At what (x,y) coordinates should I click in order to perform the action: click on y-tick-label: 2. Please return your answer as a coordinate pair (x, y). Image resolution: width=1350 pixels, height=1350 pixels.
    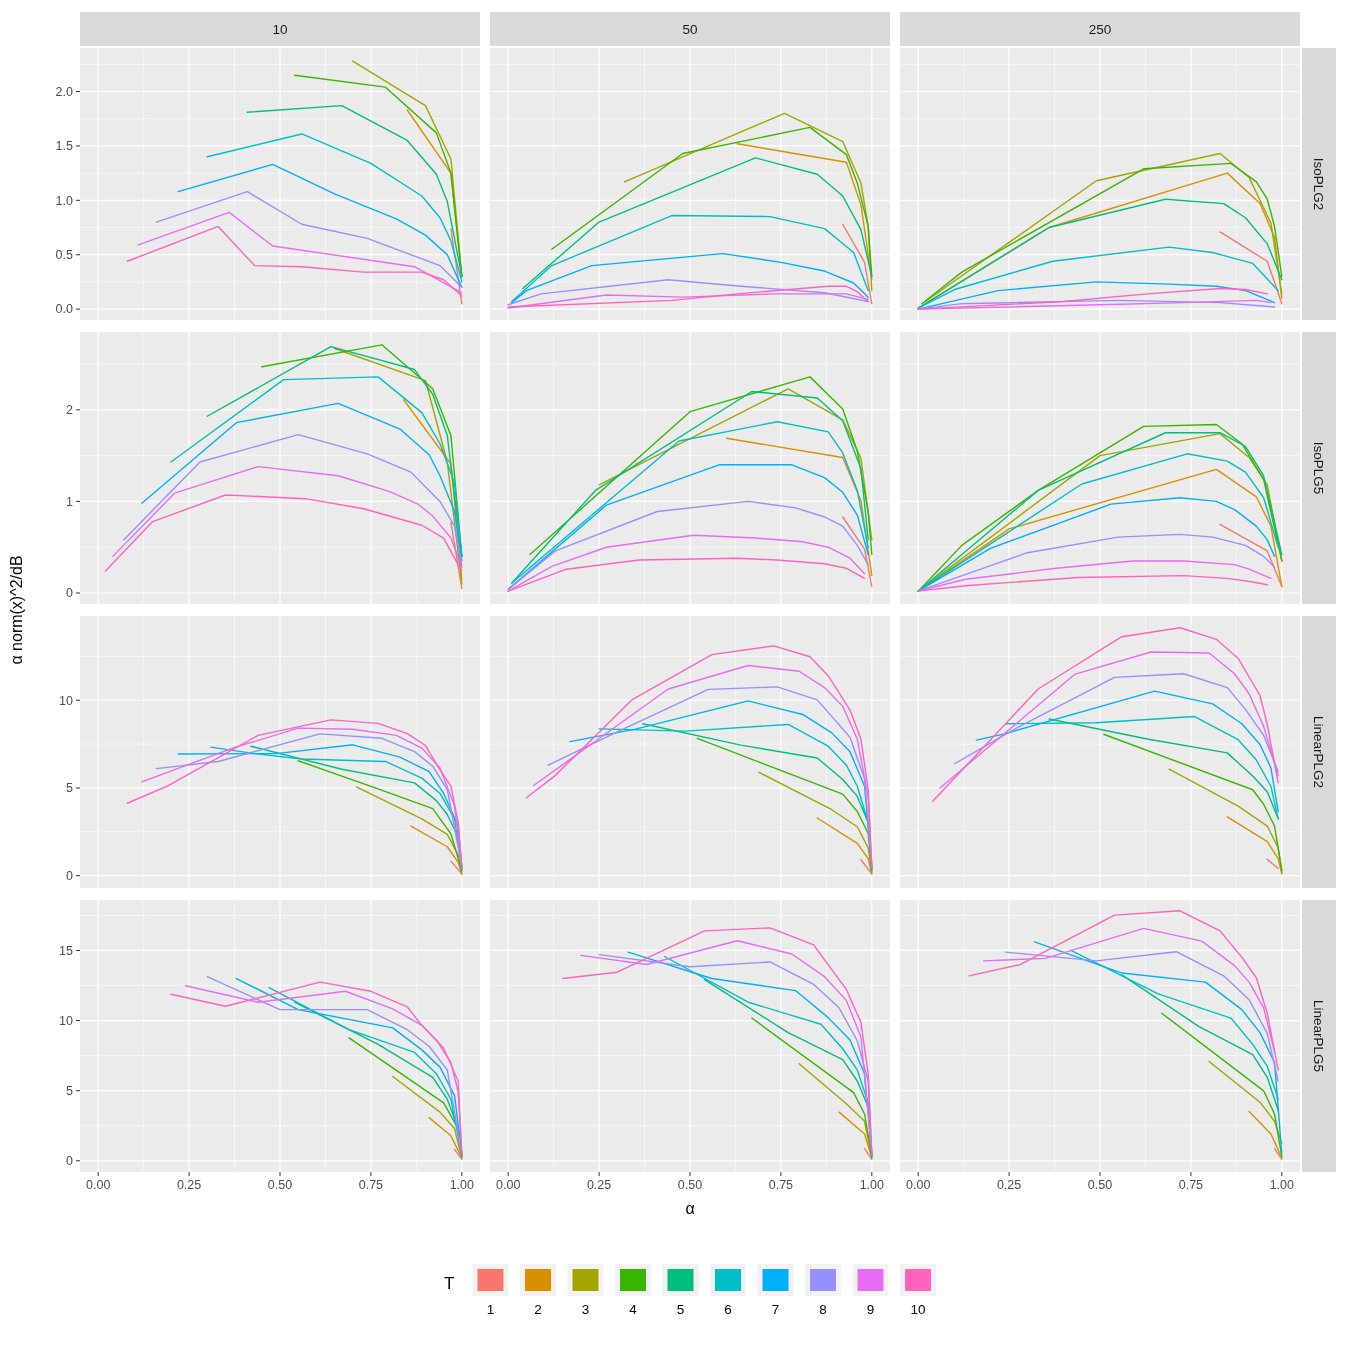
    Looking at the image, I should click on (70, 410).